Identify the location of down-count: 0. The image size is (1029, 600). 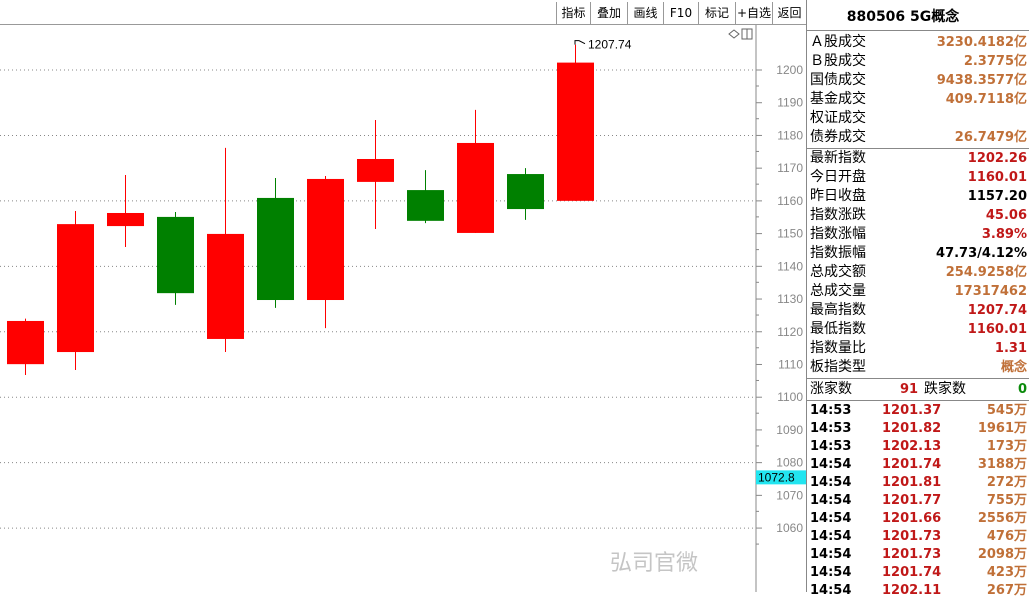
(1022, 389).